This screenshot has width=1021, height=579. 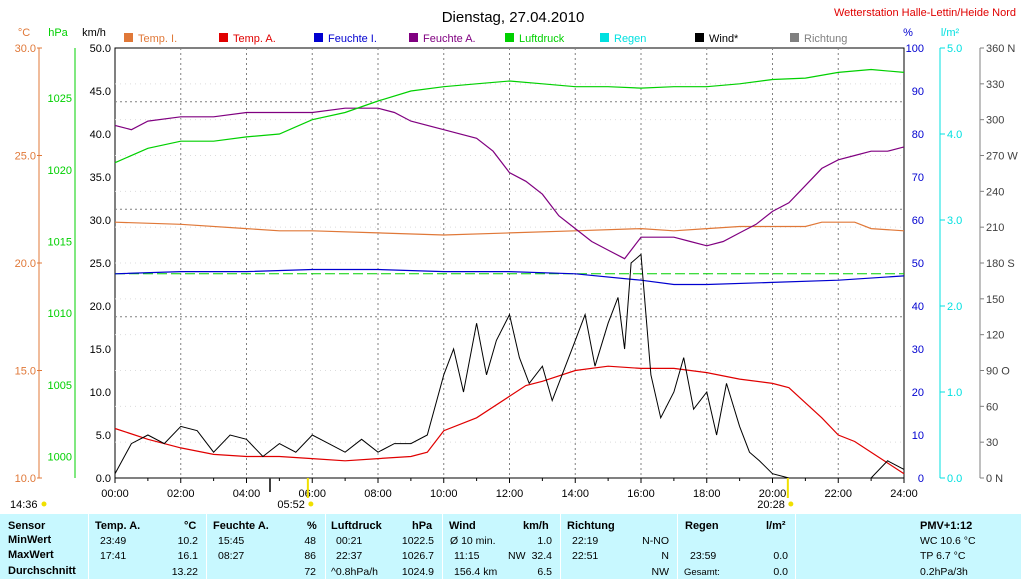 I want to click on wind-max-time: 11:15, so click(x=467, y=556).